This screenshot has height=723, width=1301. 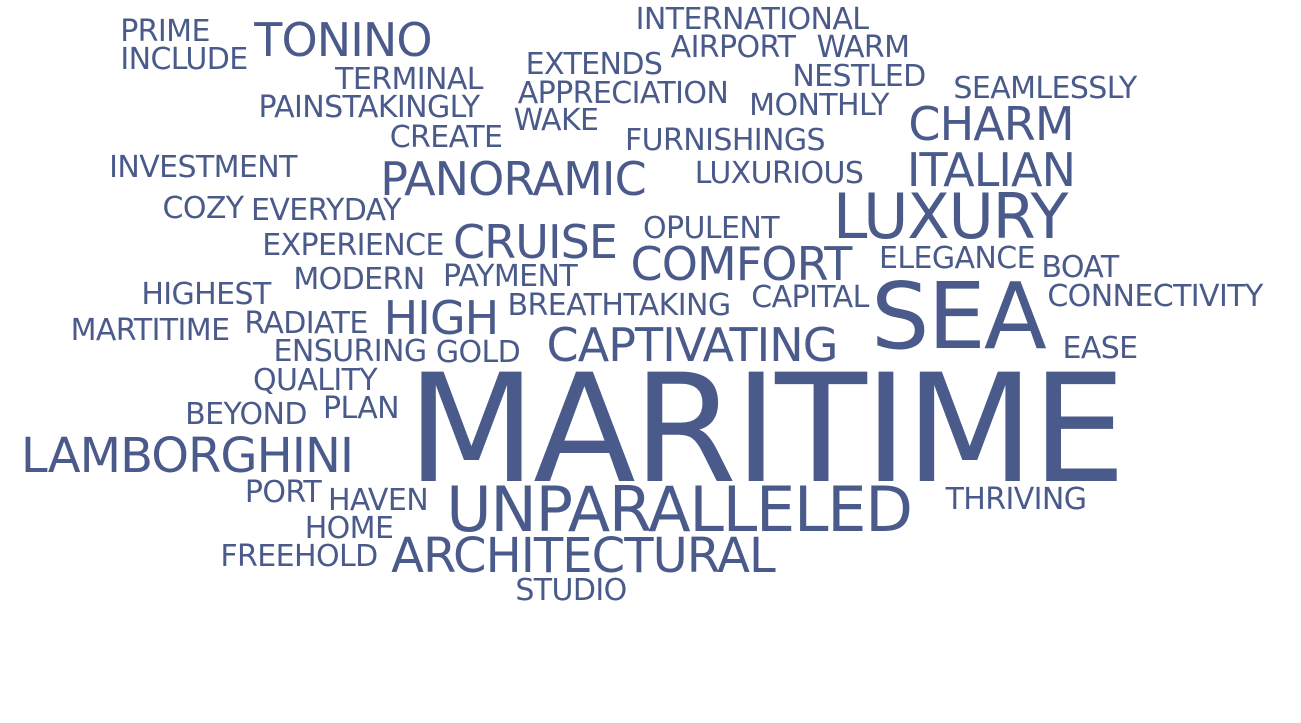 I want to click on word-radiate: RADIATE, so click(x=306, y=323).